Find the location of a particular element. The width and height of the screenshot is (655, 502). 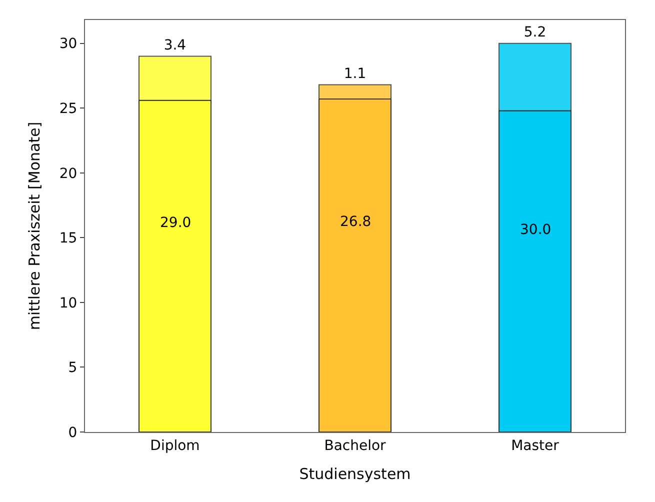

y-tick-label: 20 is located at coordinates (68, 174).